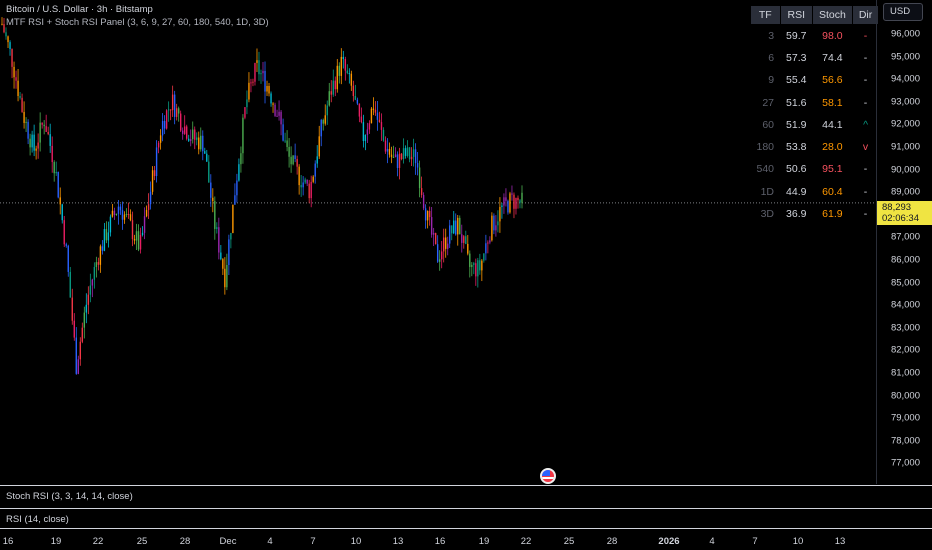  I want to click on rsi-pane: RSI (14, close), so click(466, 518).